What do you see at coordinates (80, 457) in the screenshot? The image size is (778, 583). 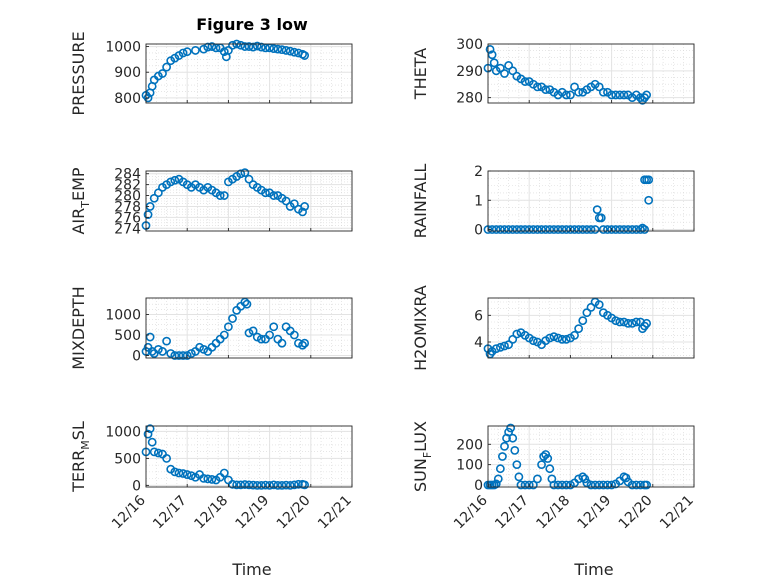 I see `y-axis-label: TERRMSL` at bounding box center [80, 457].